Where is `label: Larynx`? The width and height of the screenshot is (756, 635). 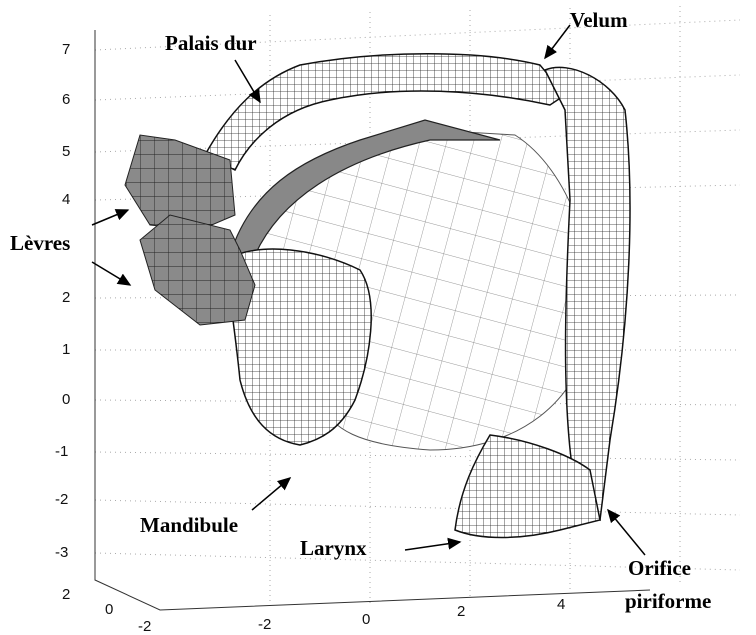 label: Larynx is located at coordinates (333, 548).